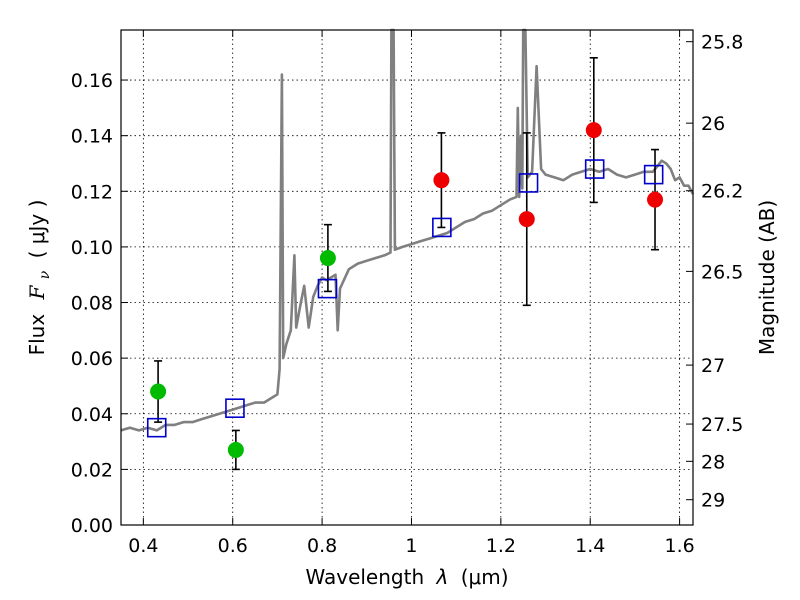 The image size is (800, 600). I want to click on y-tick-label: 0.10, so click(92, 248).